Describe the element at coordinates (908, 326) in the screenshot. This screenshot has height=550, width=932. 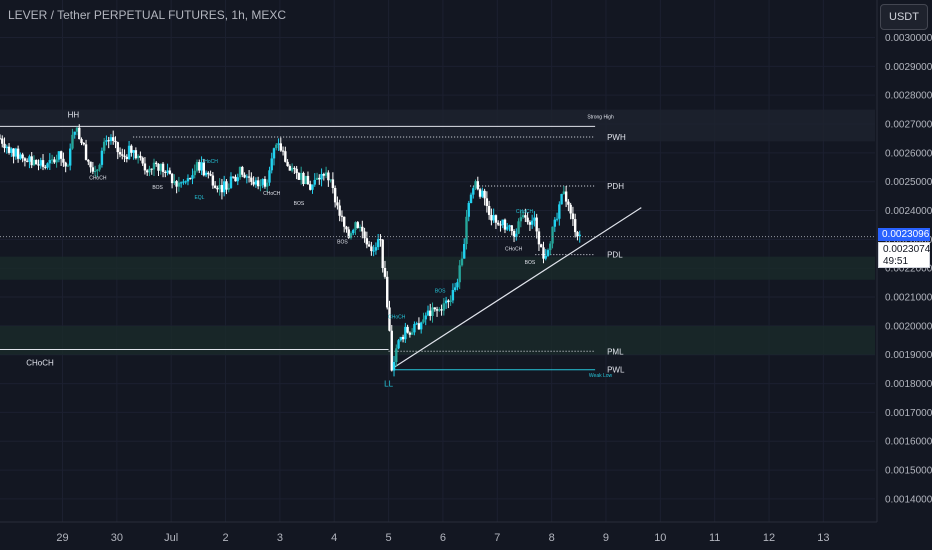
I see `price-tick: 0.0020000` at that location.